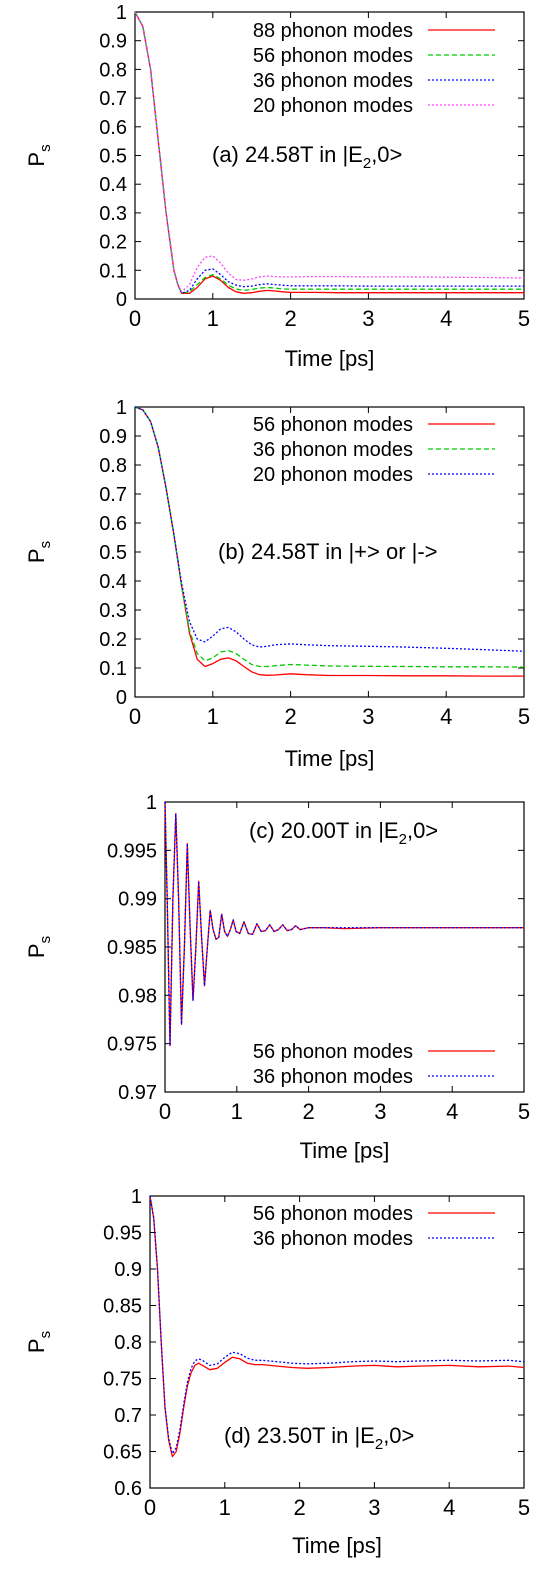 This screenshot has height=1577, width=557. I want to click on annotation-text: (b) 24.58T in |+> or |->, so click(328, 551).